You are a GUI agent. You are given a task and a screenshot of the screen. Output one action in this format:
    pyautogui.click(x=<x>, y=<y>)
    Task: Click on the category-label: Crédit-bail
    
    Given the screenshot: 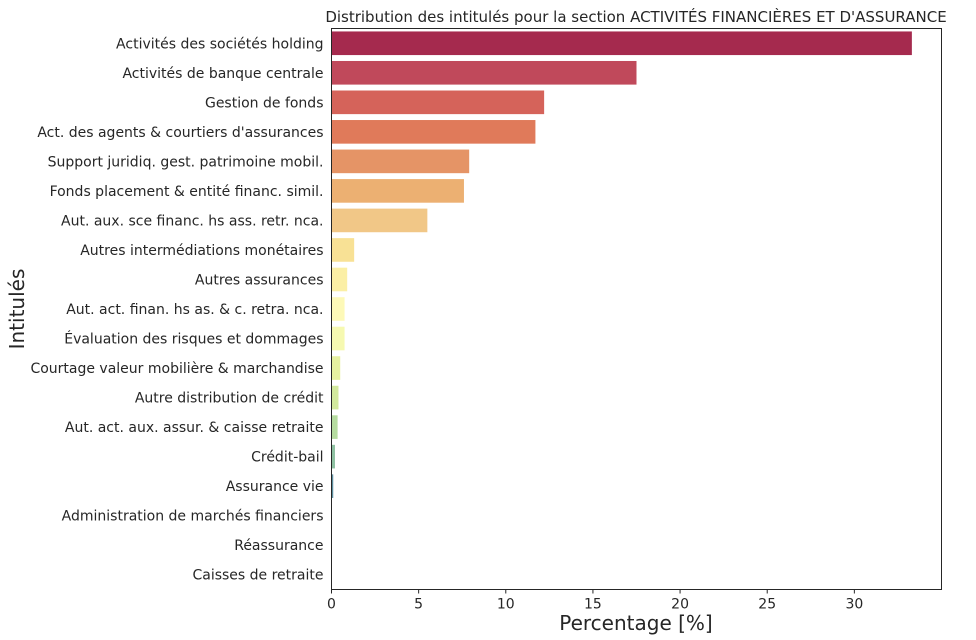 What is the action you would take?
    pyautogui.click(x=287, y=458)
    